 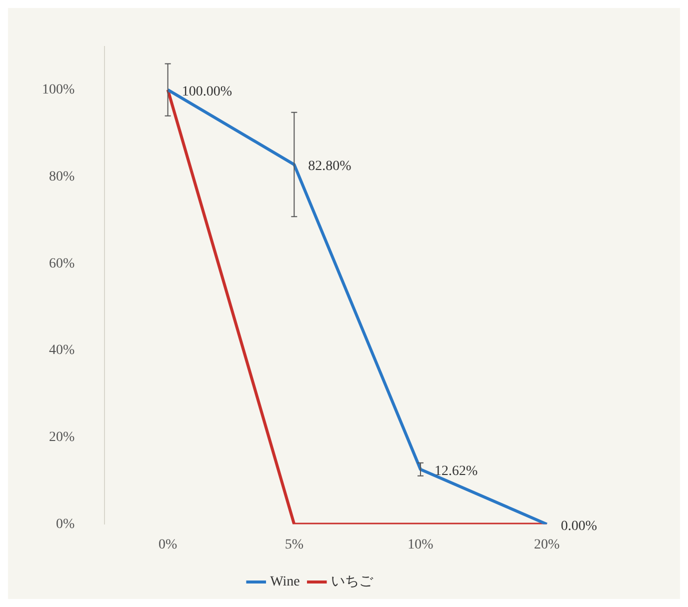 I want to click on x-tick-label: 5%, so click(x=294, y=544).